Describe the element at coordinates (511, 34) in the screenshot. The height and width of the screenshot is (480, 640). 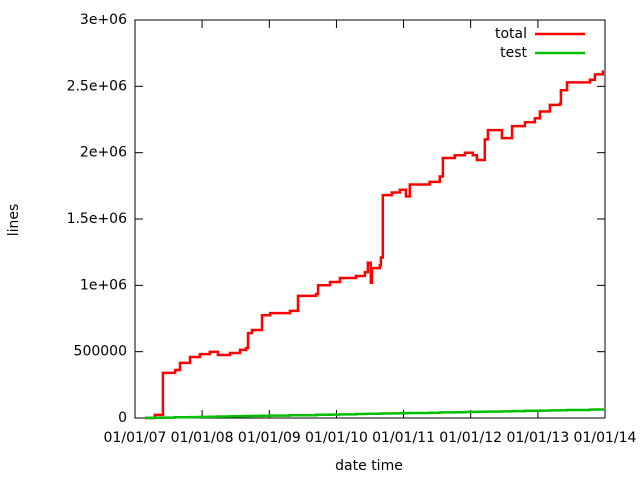
I see `legend-label: total` at that location.